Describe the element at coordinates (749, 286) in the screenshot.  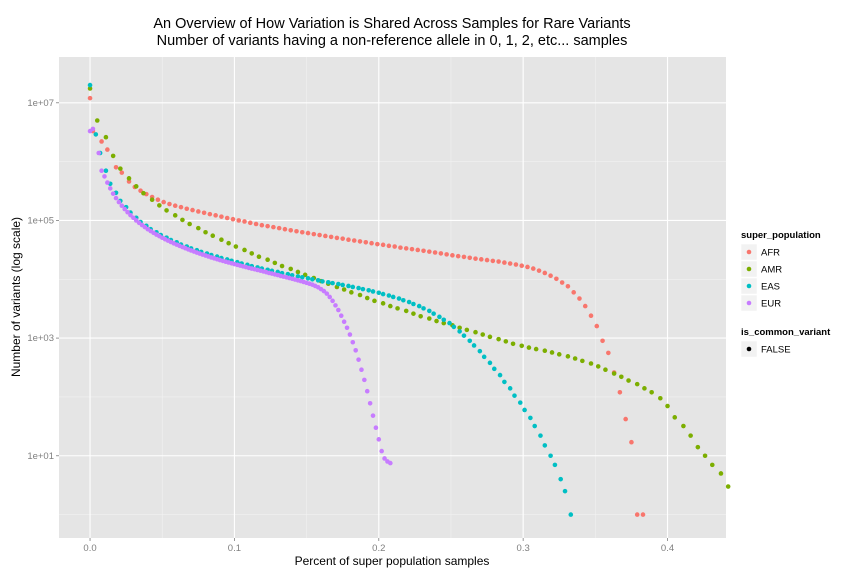
I see `legend-swatch-eas` at that location.